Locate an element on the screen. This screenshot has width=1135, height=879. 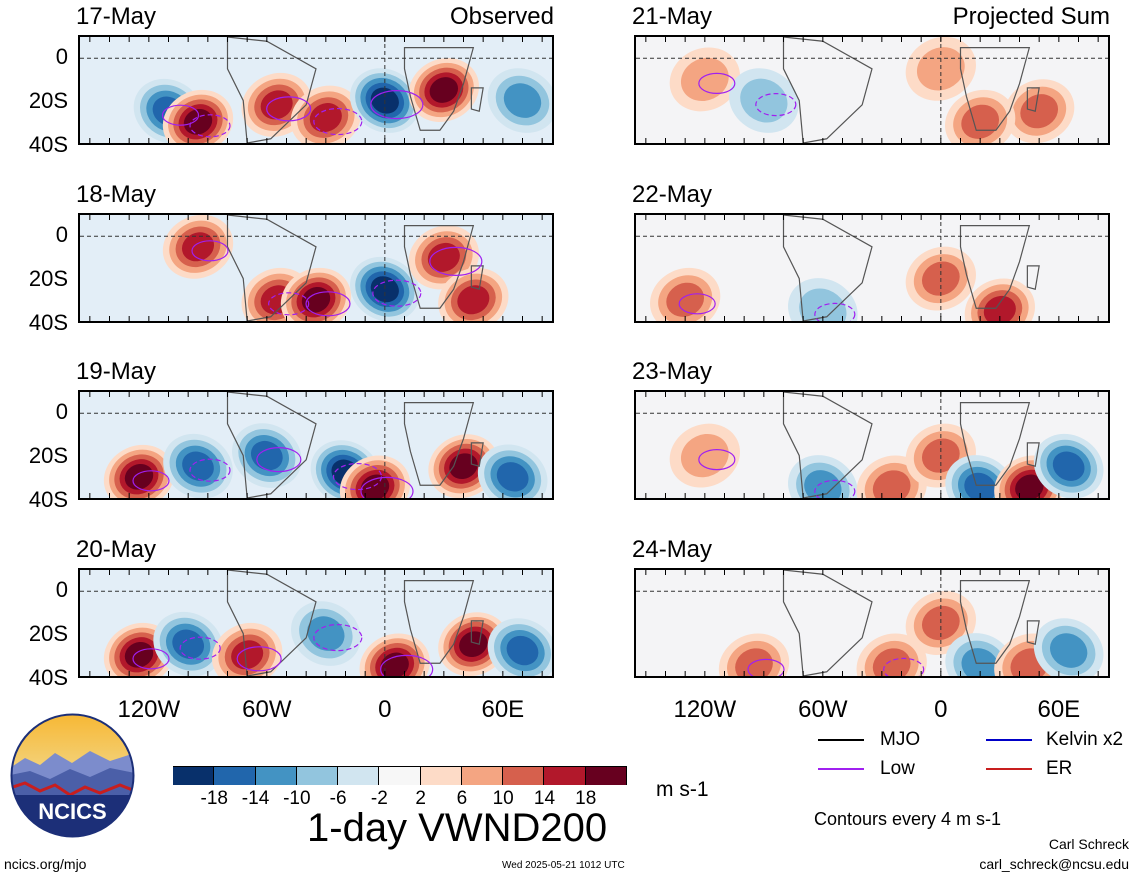
legend-label-mjo: MJO is located at coordinates (900, 739).